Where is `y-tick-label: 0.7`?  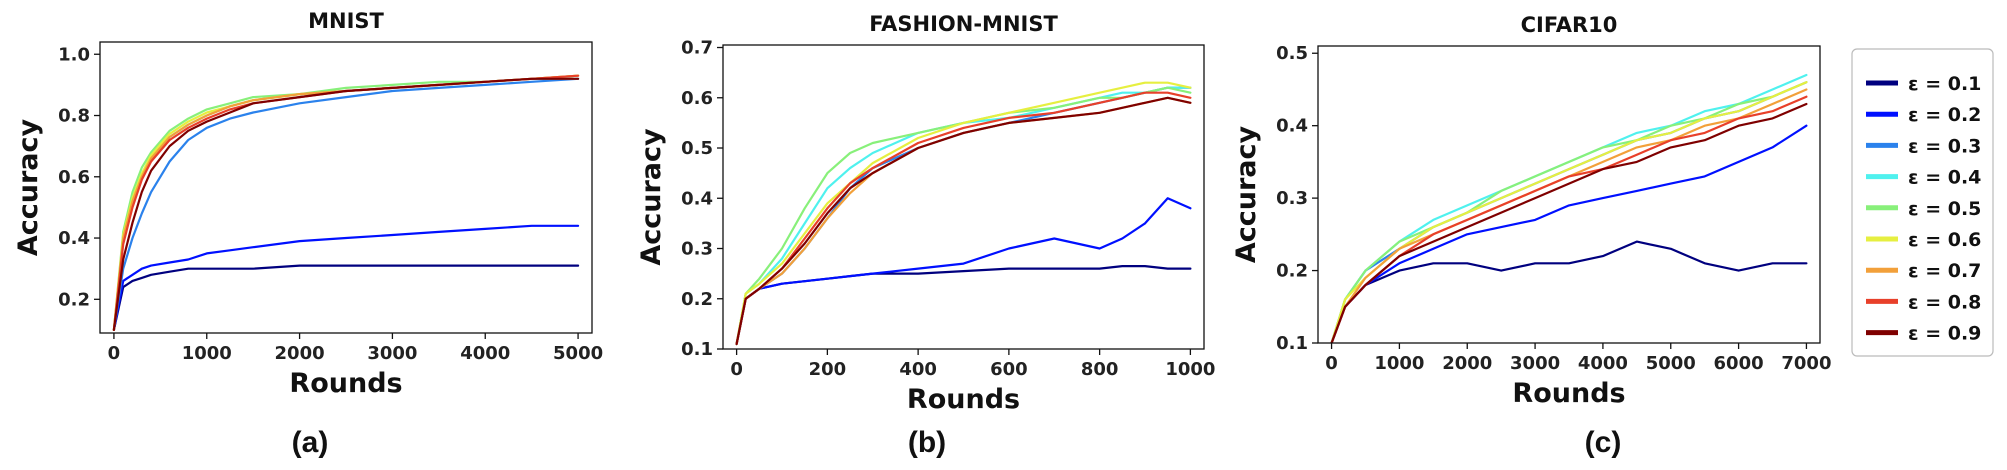 y-tick-label: 0.7 is located at coordinates (697, 48).